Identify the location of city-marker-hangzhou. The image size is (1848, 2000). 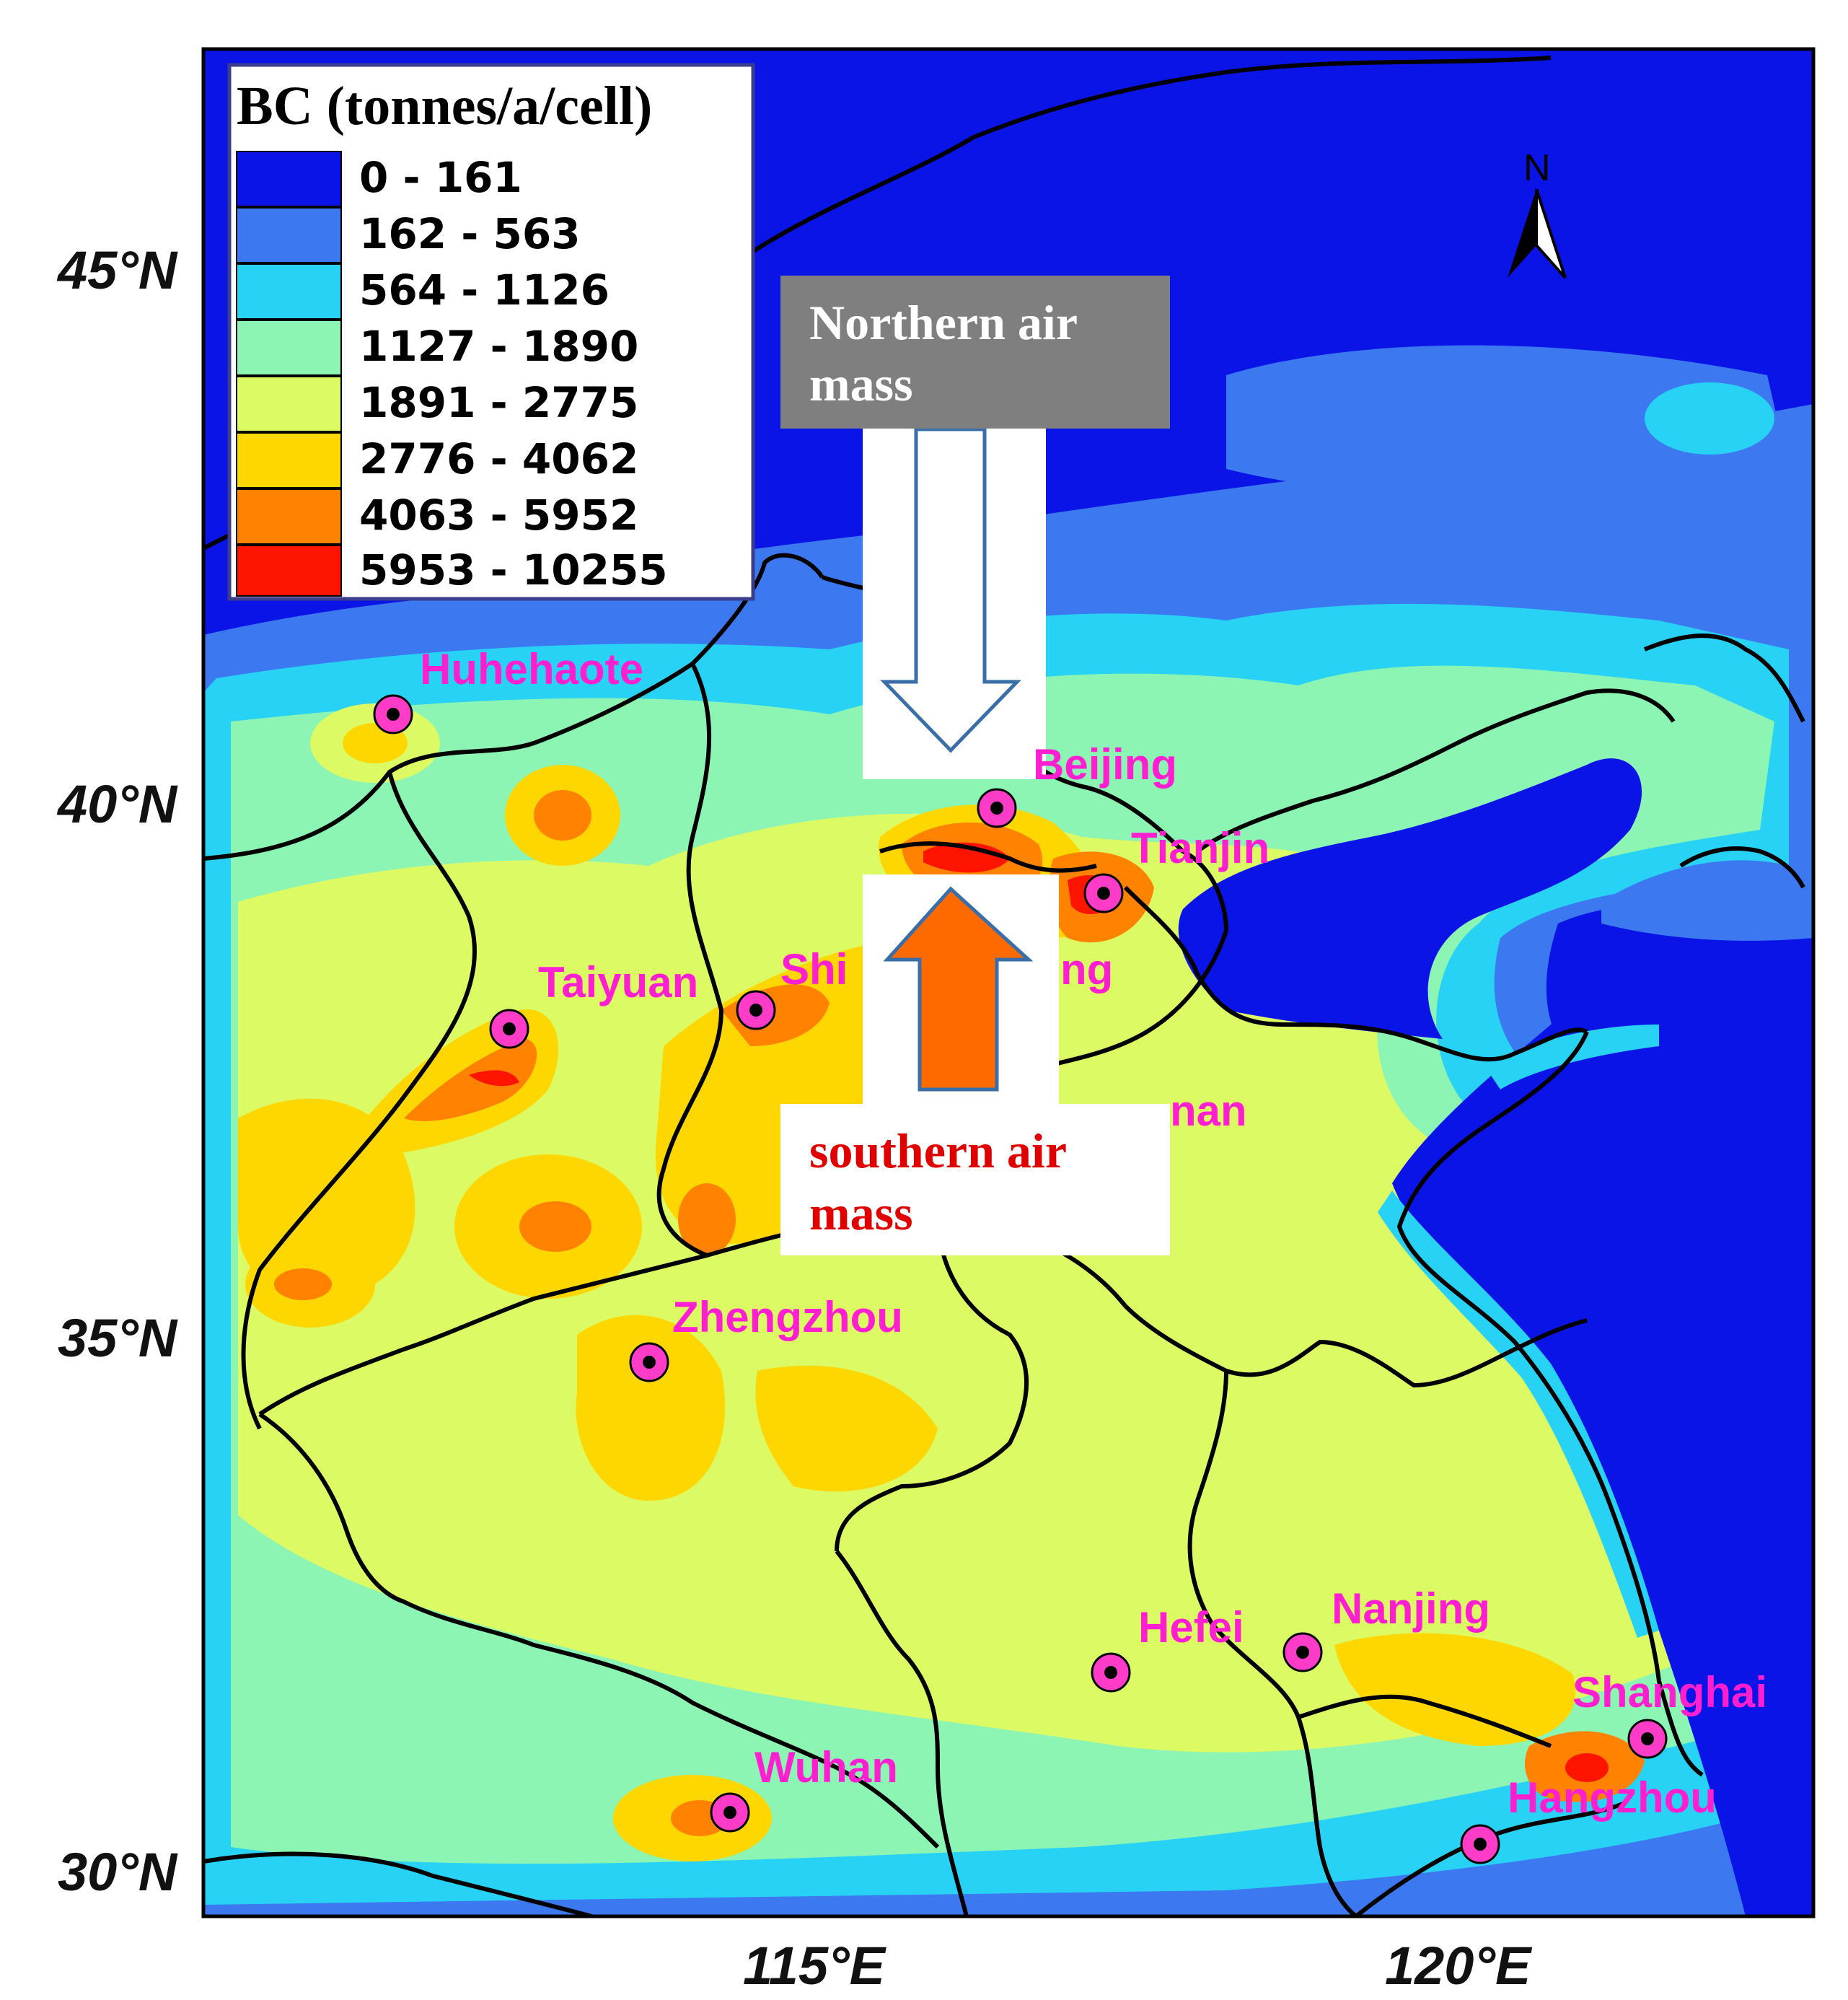
(1480, 1844).